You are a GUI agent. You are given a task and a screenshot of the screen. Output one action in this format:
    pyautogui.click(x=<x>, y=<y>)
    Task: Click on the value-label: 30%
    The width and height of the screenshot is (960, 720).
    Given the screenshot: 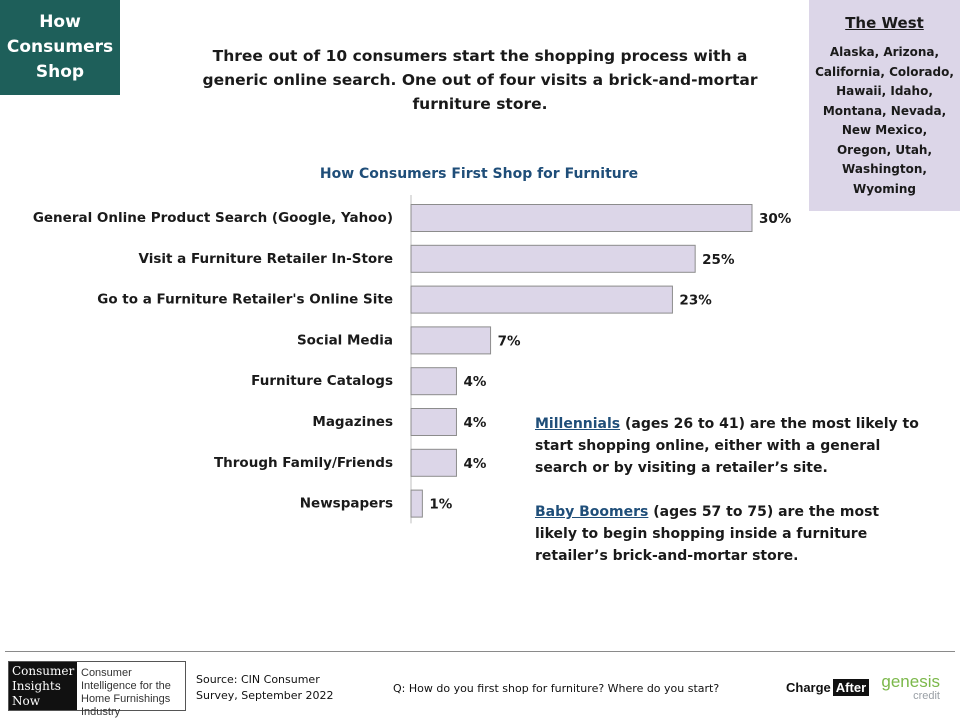 What is the action you would take?
    pyautogui.click(x=775, y=219)
    